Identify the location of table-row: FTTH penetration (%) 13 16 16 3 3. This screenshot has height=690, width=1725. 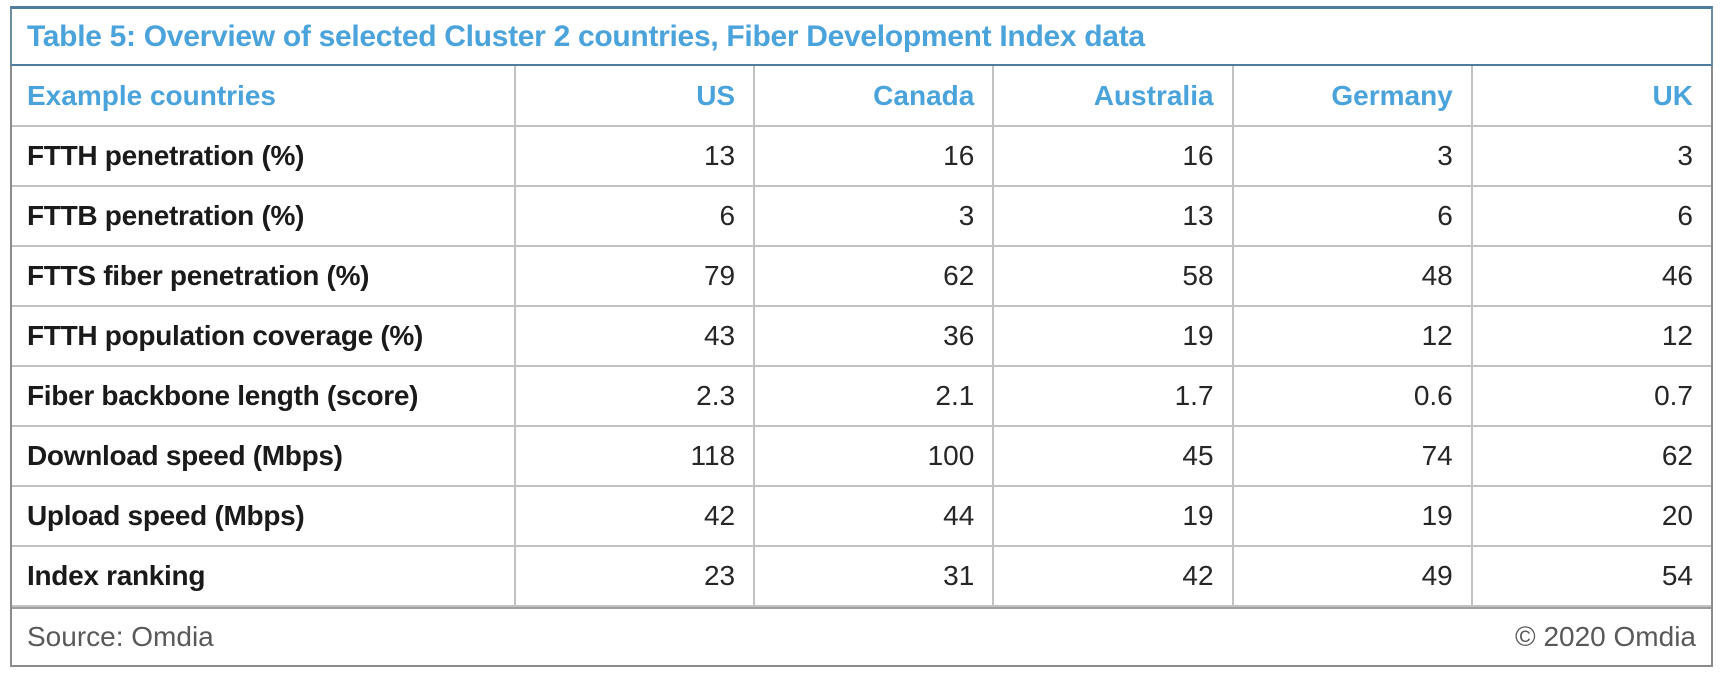
(861, 156).